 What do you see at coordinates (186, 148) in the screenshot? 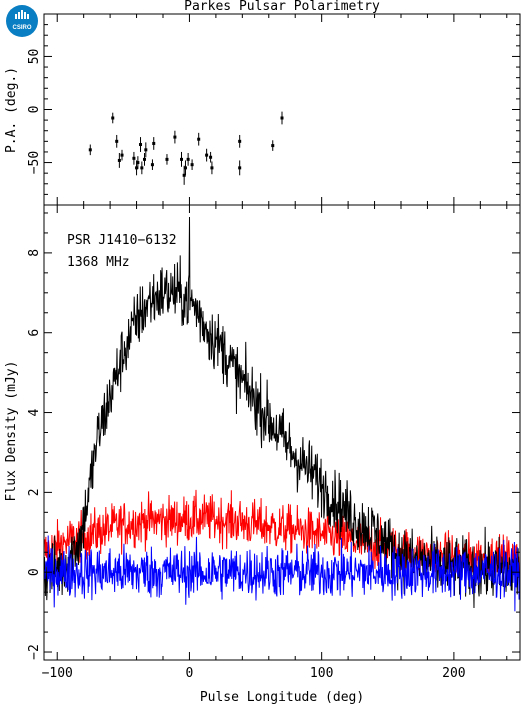
I see `pa-data-points` at bounding box center [186, 148].